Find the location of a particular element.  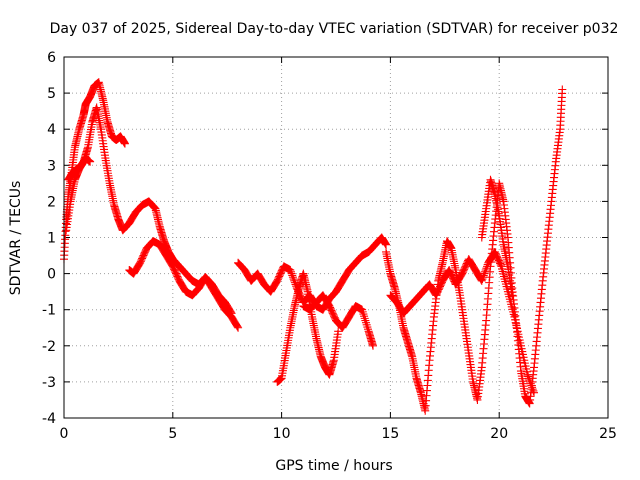

y-tick-label: 5 is located at coordinates (51, 94).